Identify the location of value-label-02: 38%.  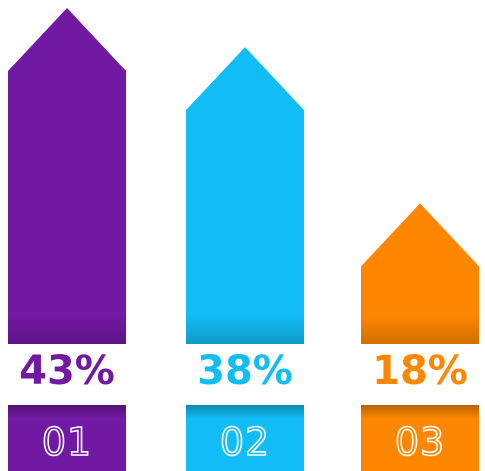
(245, 371).